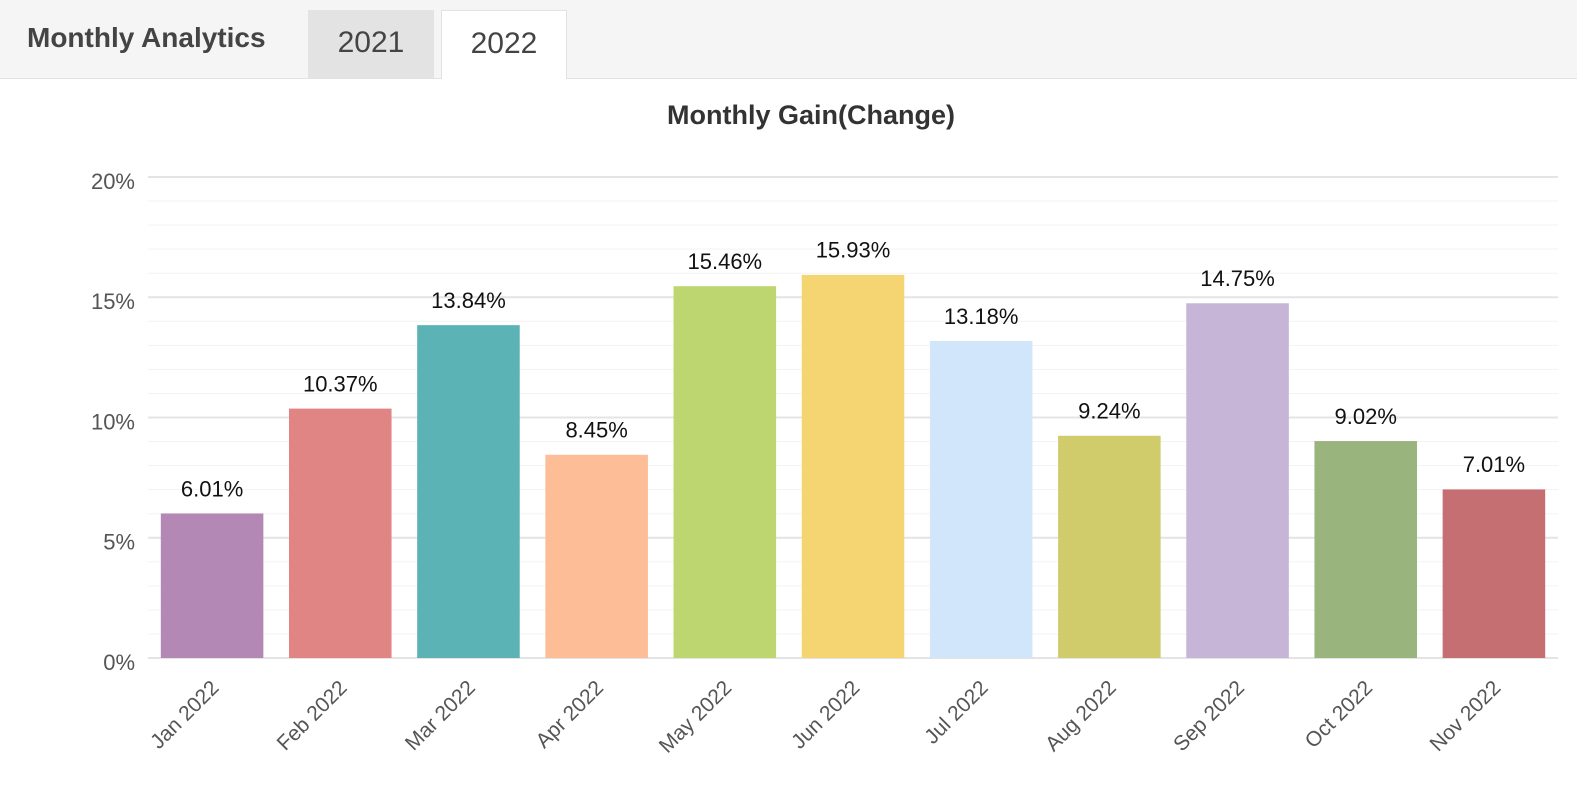 The image size is (1577, 807). Describe the element at coordinates (1339, 714) in the screenshot. I see `x-tick-label: Oct 2022` at that location.